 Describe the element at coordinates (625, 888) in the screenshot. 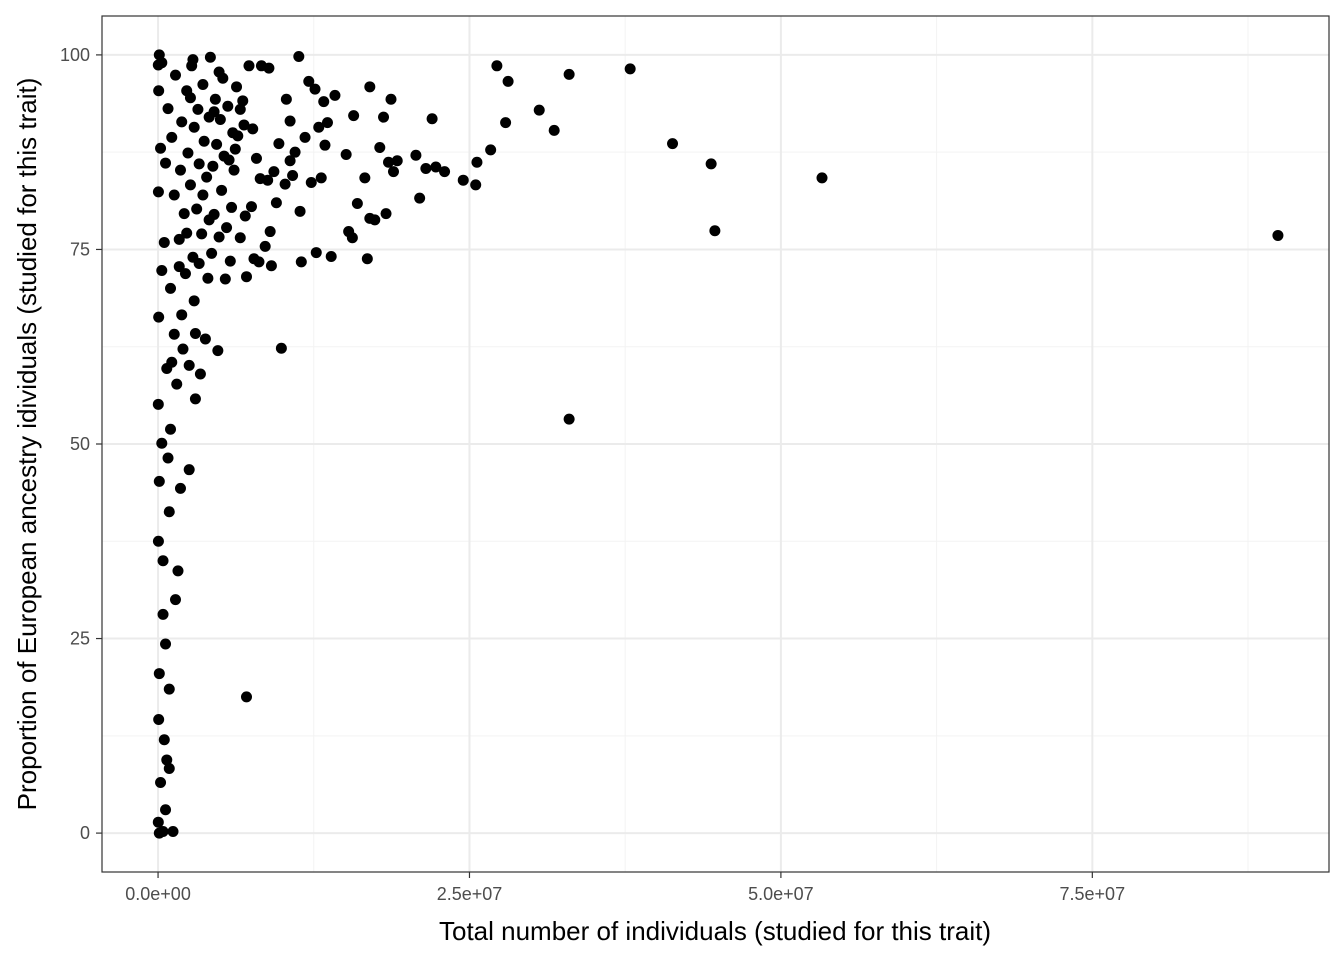

I see `x-axis-ticks: 0.0e+00 2.5e+07 5.0e+07 7.5e+07` at that location.